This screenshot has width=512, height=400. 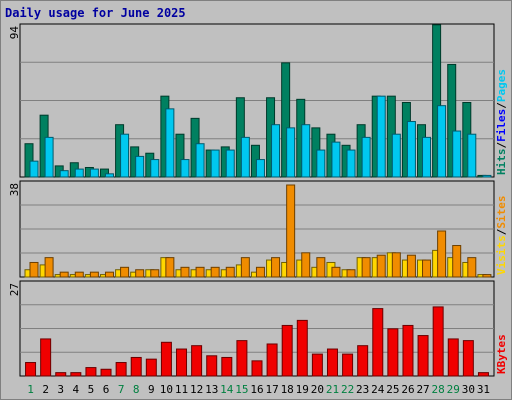 What do you see at coordinates (501, 162) in the screenshot?
I see `side-label-hits: Hits` at bounding box center [501, 162].